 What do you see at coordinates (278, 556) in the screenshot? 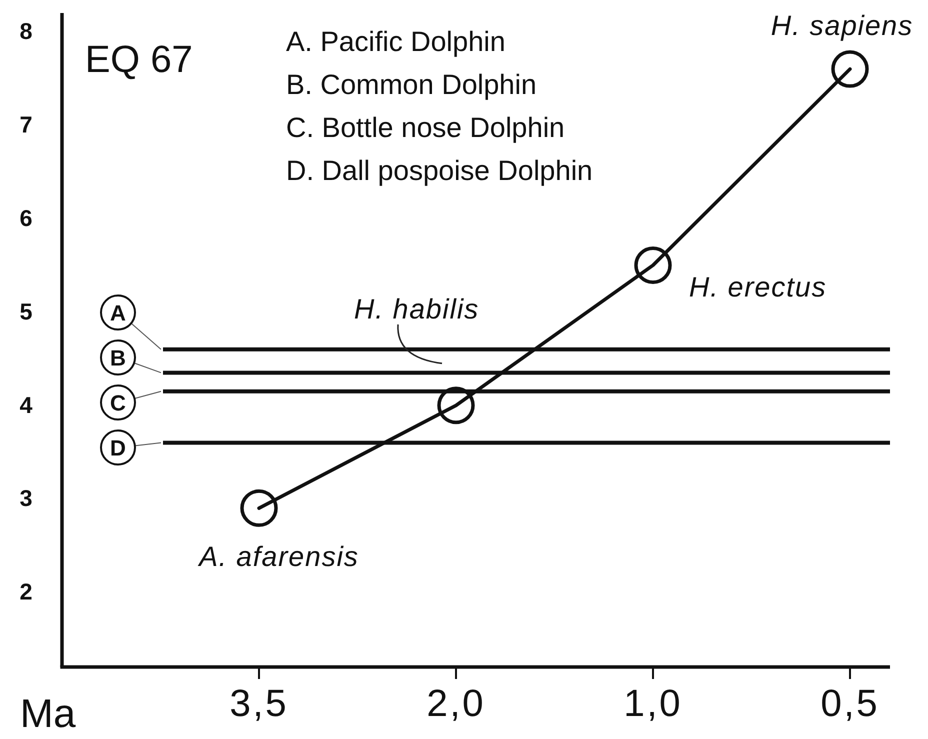
I see `annotation: A. afarensis` at bounding box center [278, 556].